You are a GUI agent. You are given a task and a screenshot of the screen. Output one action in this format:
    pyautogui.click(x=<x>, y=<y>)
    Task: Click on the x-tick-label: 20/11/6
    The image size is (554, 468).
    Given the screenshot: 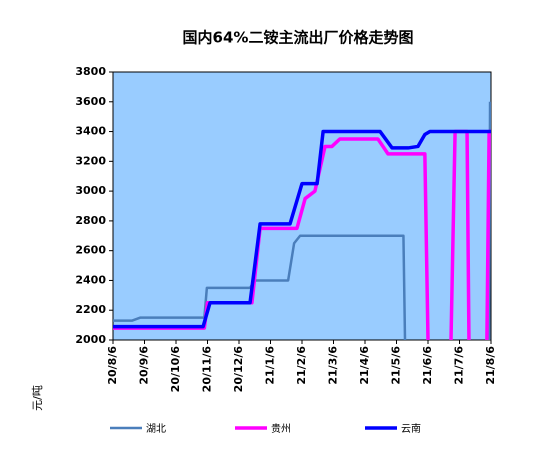 What is the action you would take?
    pyautogui.click(x=207, y=369)
    